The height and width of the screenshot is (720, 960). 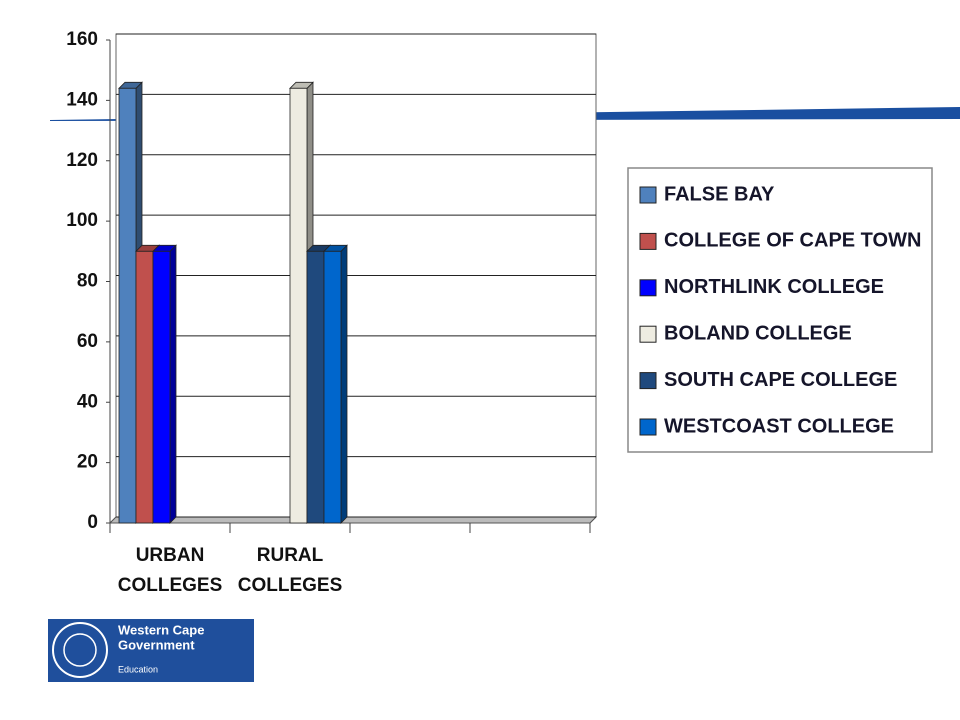 I want to click on y-tick-label: 60, so click(x=87, y=341).